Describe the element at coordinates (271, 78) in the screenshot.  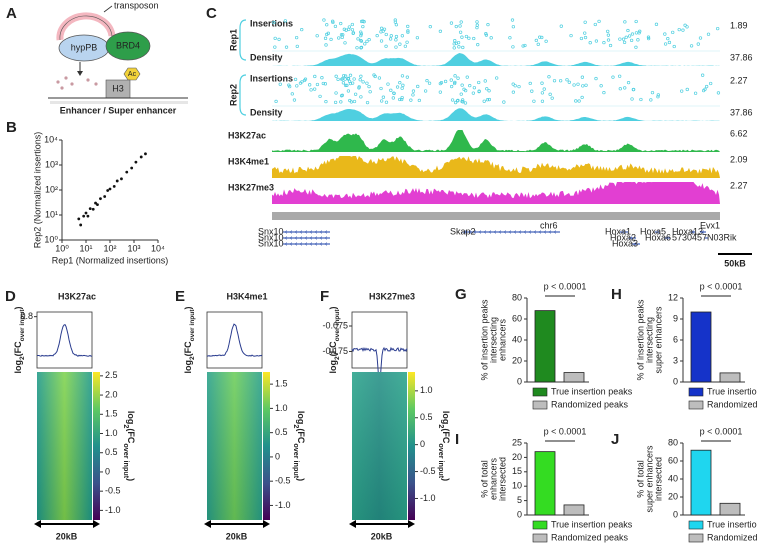
I see `track-label: Insertions` at that location.